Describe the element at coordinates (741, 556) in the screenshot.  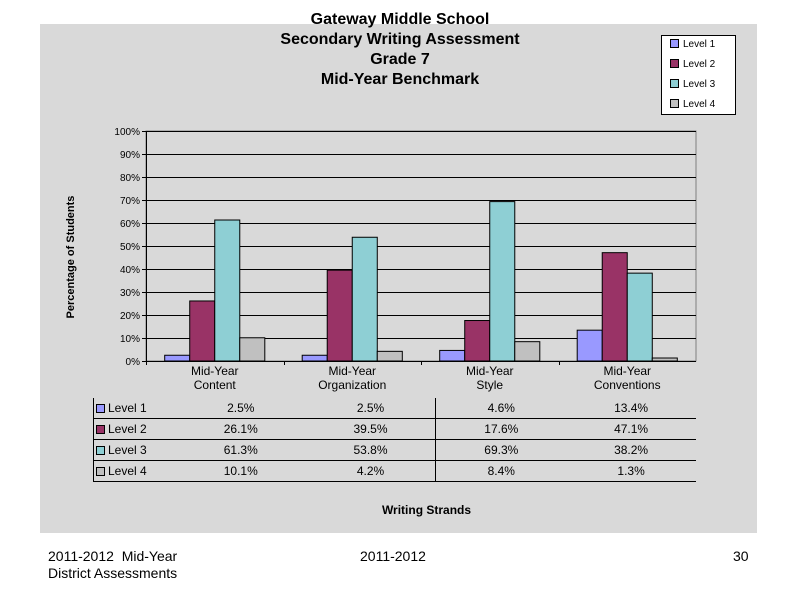
I see `page-number: 30` at that location.